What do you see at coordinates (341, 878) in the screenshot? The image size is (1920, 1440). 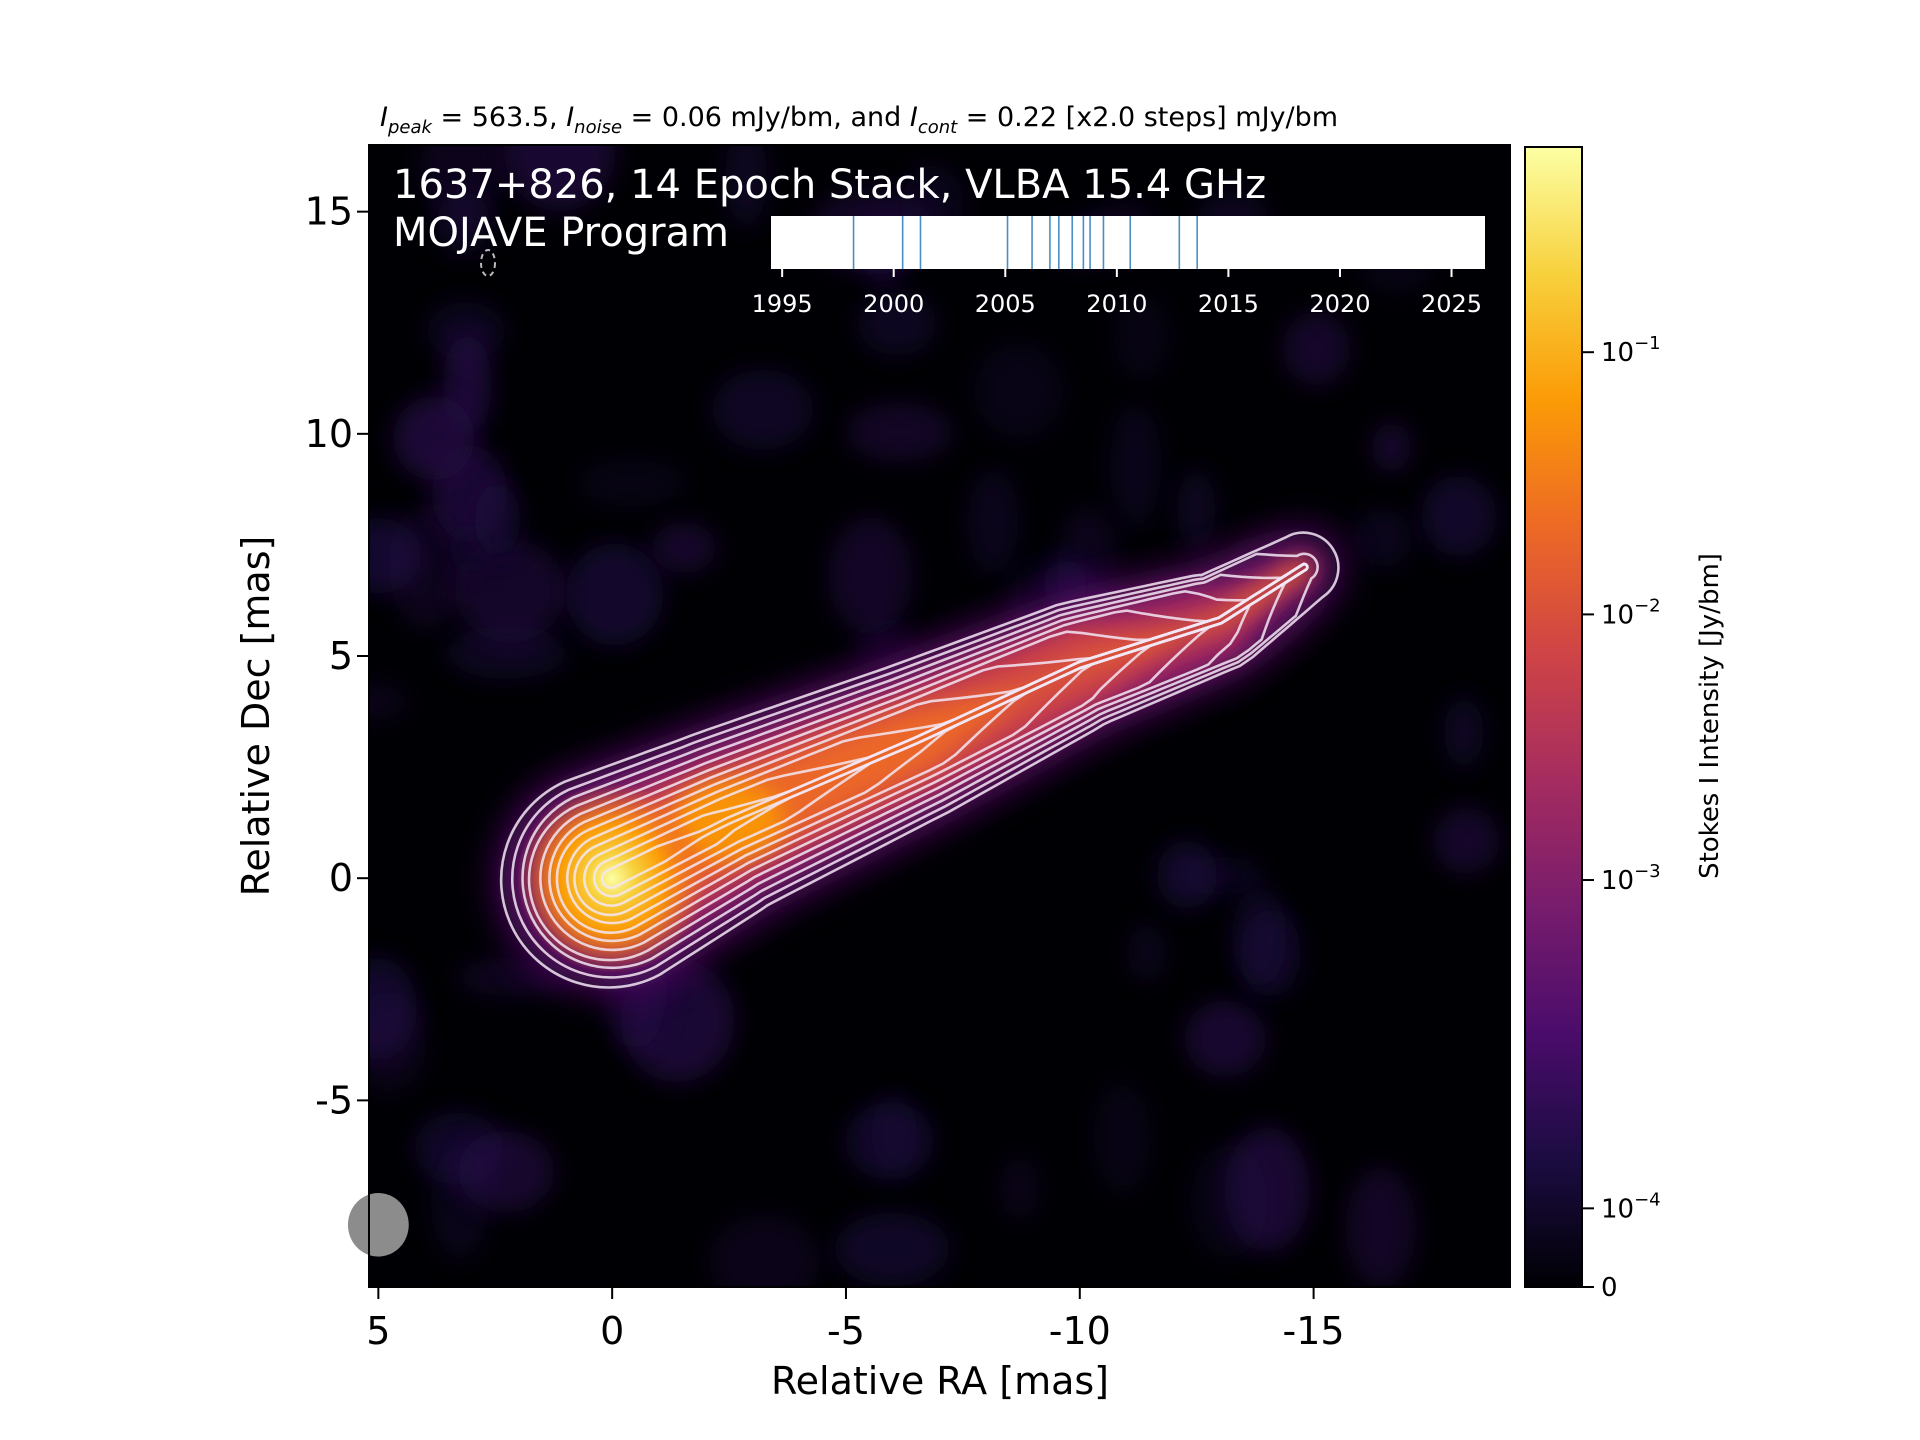 I see `y-tick-label: 0` at bounding box center [341, 878].